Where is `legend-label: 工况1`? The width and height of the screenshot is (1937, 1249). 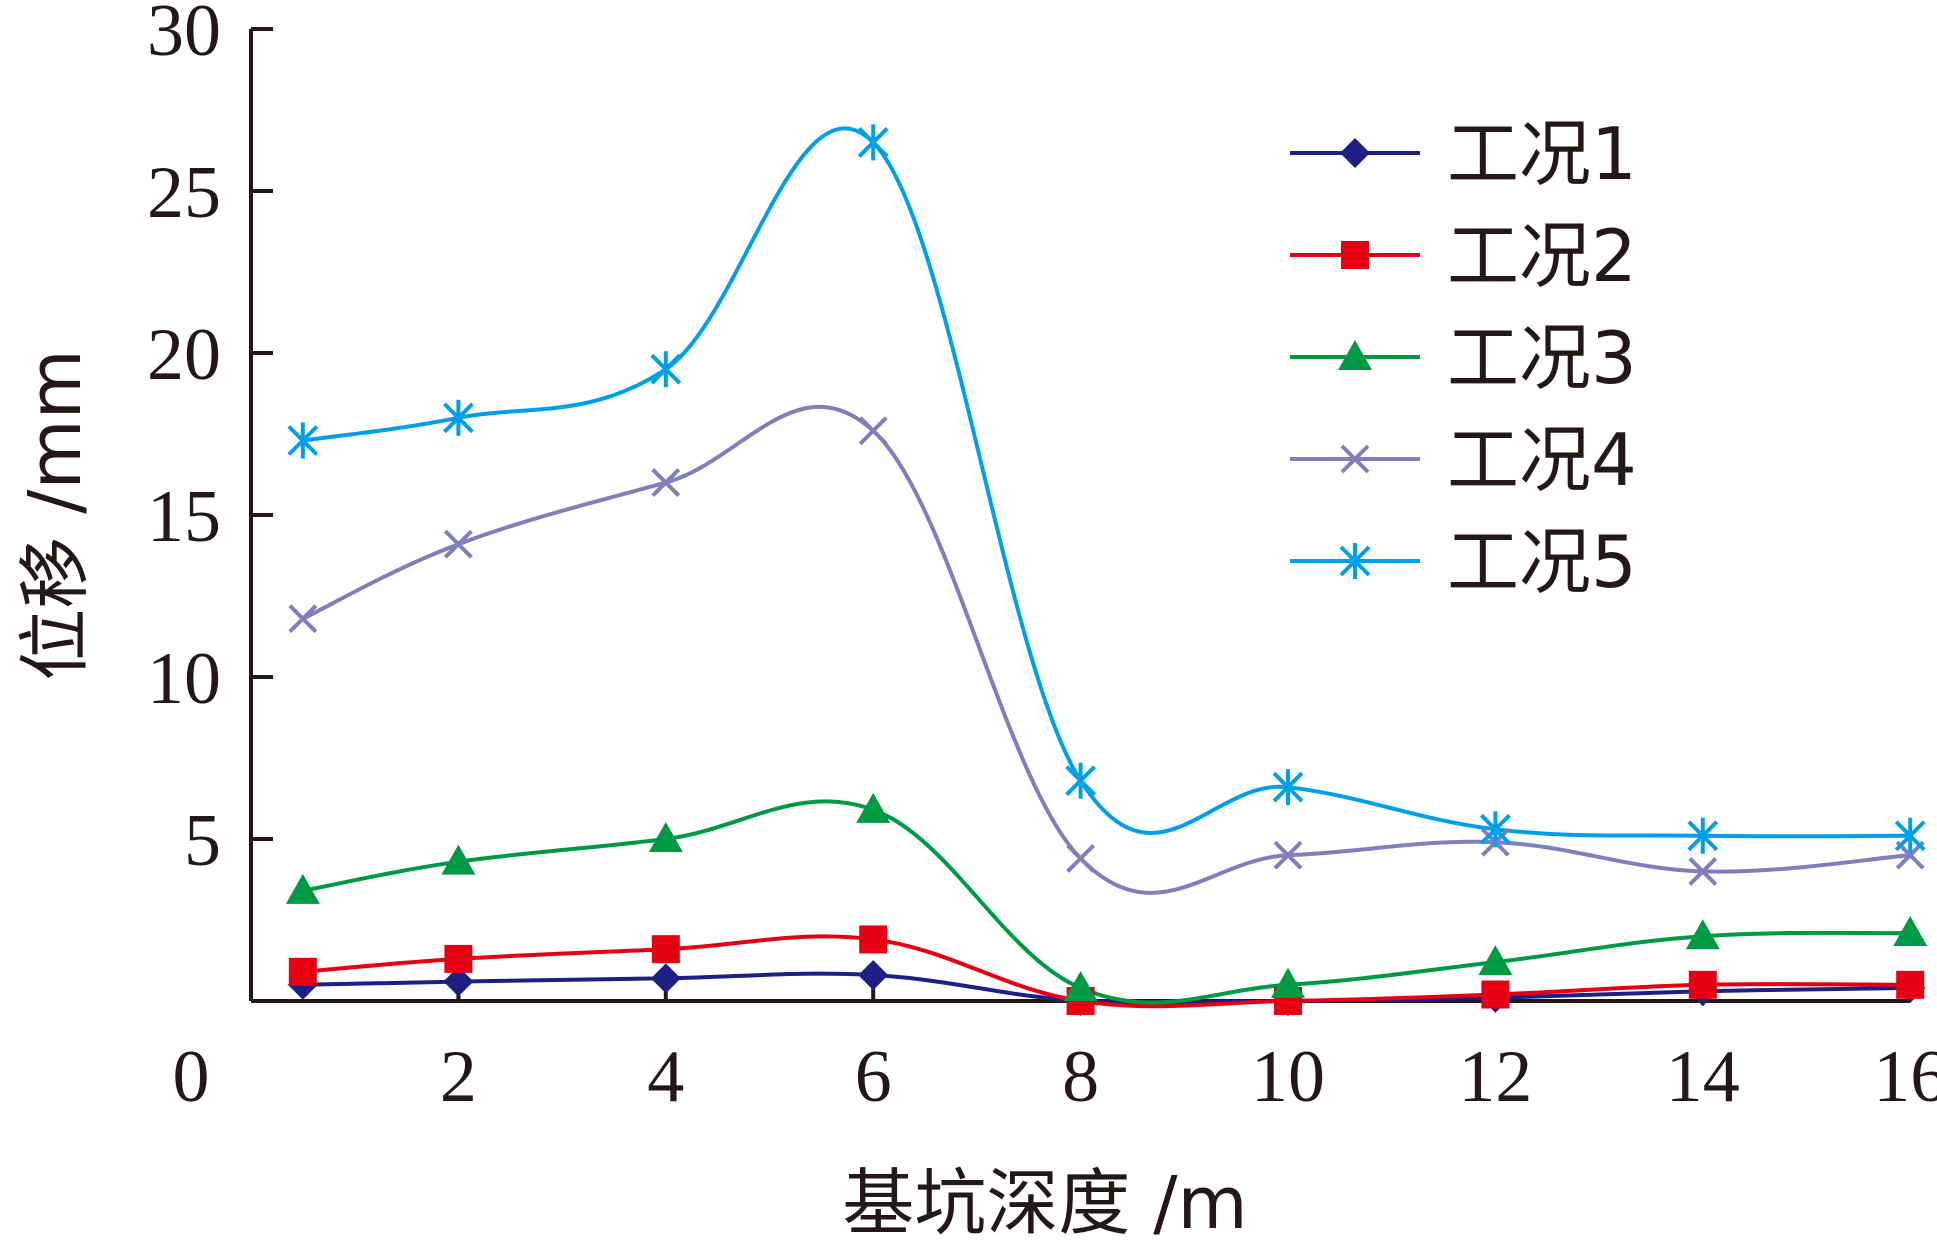 legend-label: 工况1 is located at coordinates (1542, 154).